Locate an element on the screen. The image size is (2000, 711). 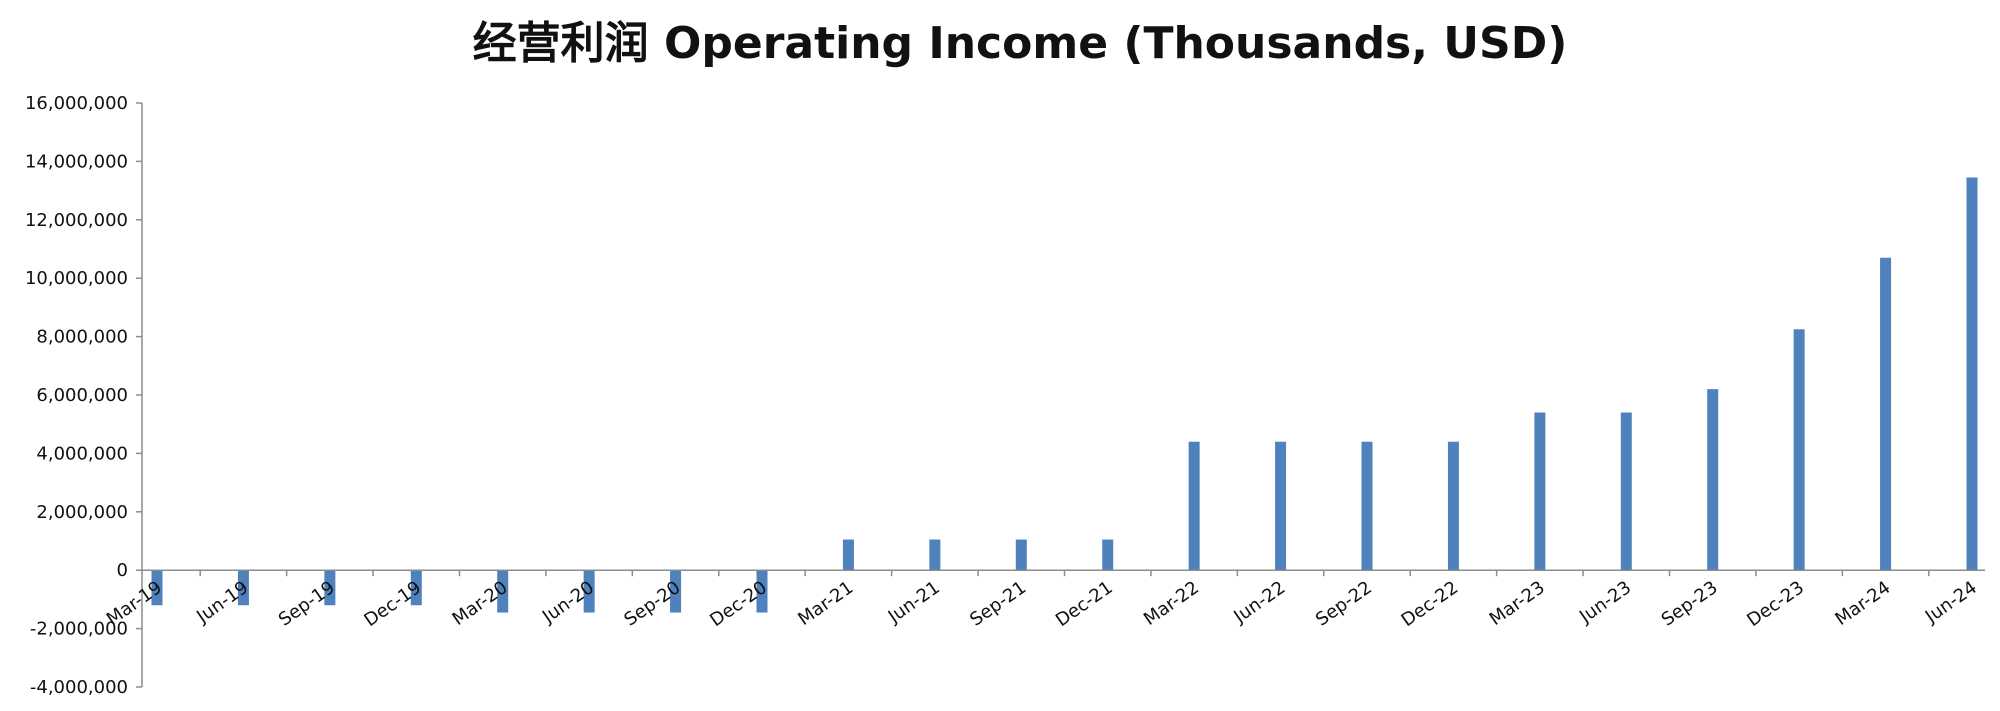
x-tick-label: Jun-24 is located at coordinates (1951, 602).